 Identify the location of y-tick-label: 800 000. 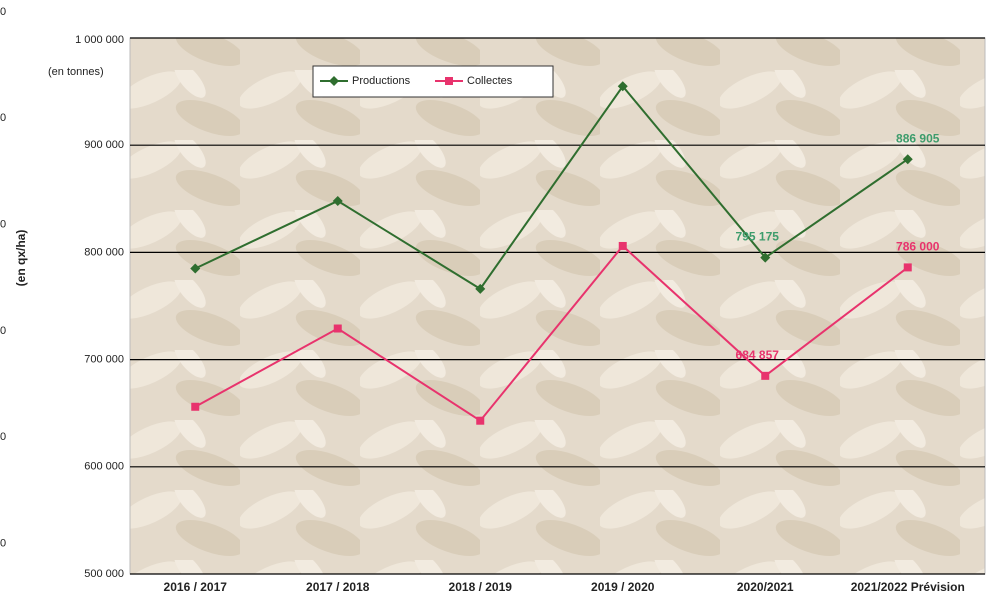
(104, 252).